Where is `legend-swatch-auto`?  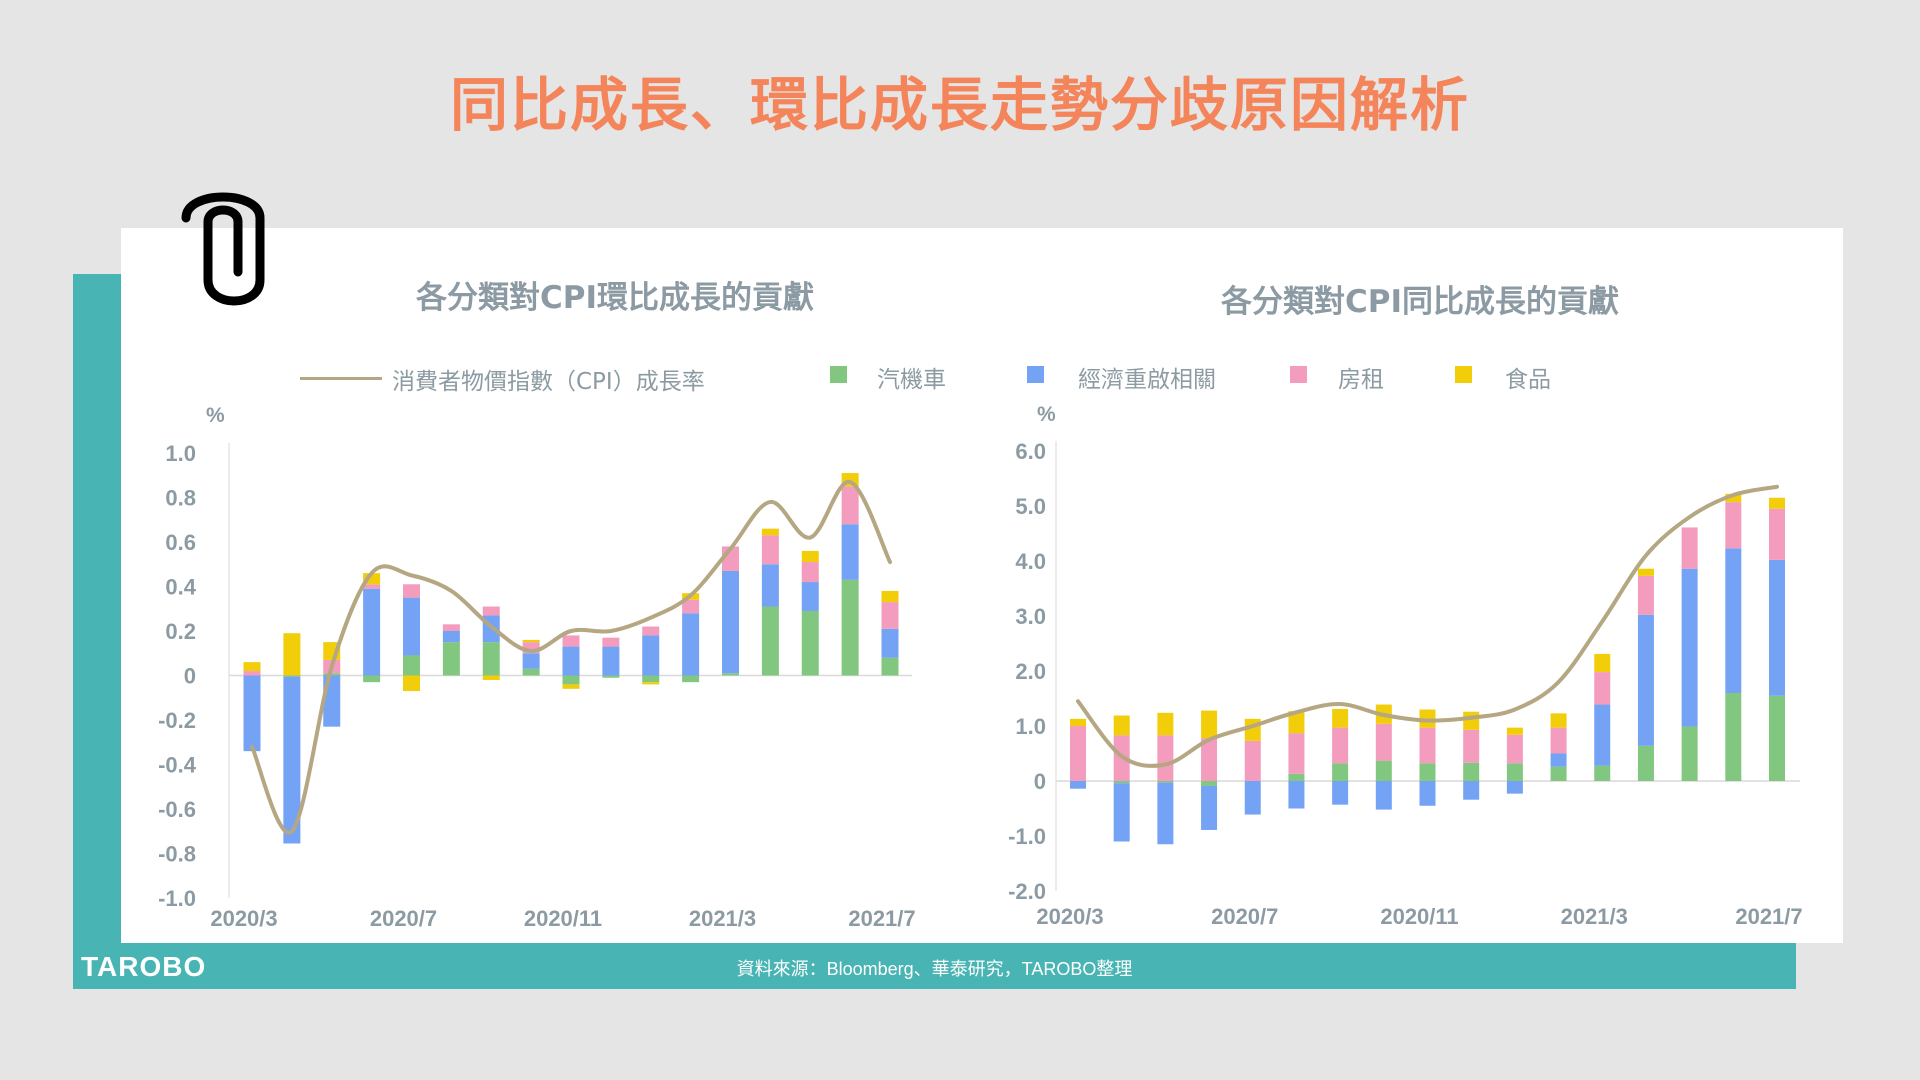
legend-swatch-auto is located at coordinates (838, 374).